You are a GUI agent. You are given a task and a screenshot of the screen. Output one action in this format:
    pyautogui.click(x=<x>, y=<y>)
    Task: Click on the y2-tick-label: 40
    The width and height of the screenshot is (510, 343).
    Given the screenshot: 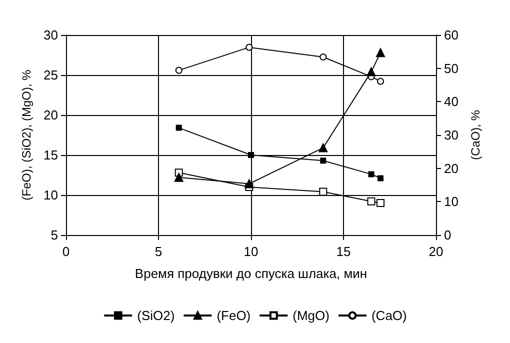 What is the action you would take?
    pyautogui.click(x=451, y=102)
    